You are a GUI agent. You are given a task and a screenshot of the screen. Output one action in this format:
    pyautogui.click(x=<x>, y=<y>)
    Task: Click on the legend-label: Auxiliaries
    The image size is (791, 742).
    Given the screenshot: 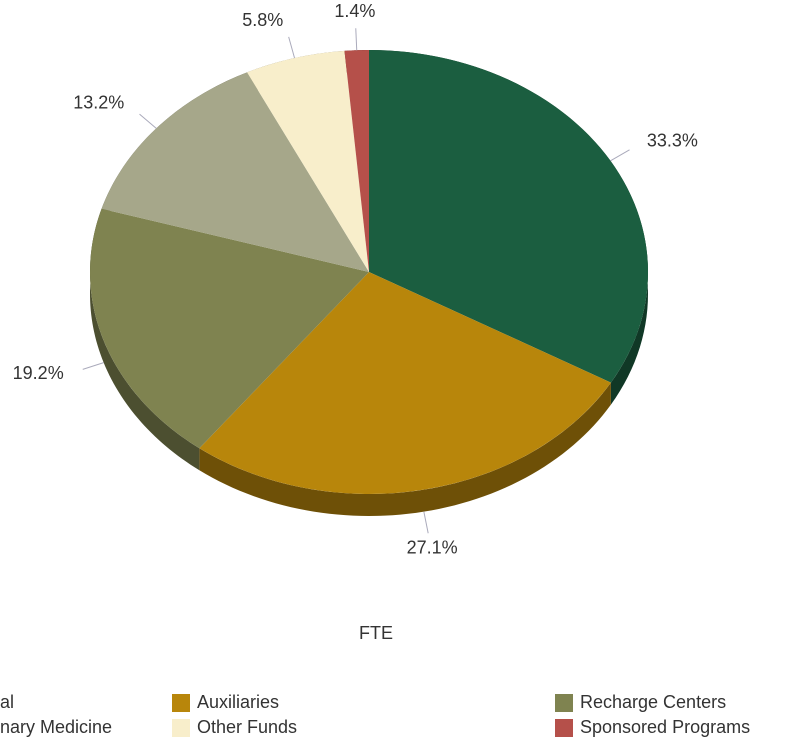 What is the action you would take?
    pyautogui.click(x=238, y=702)
    